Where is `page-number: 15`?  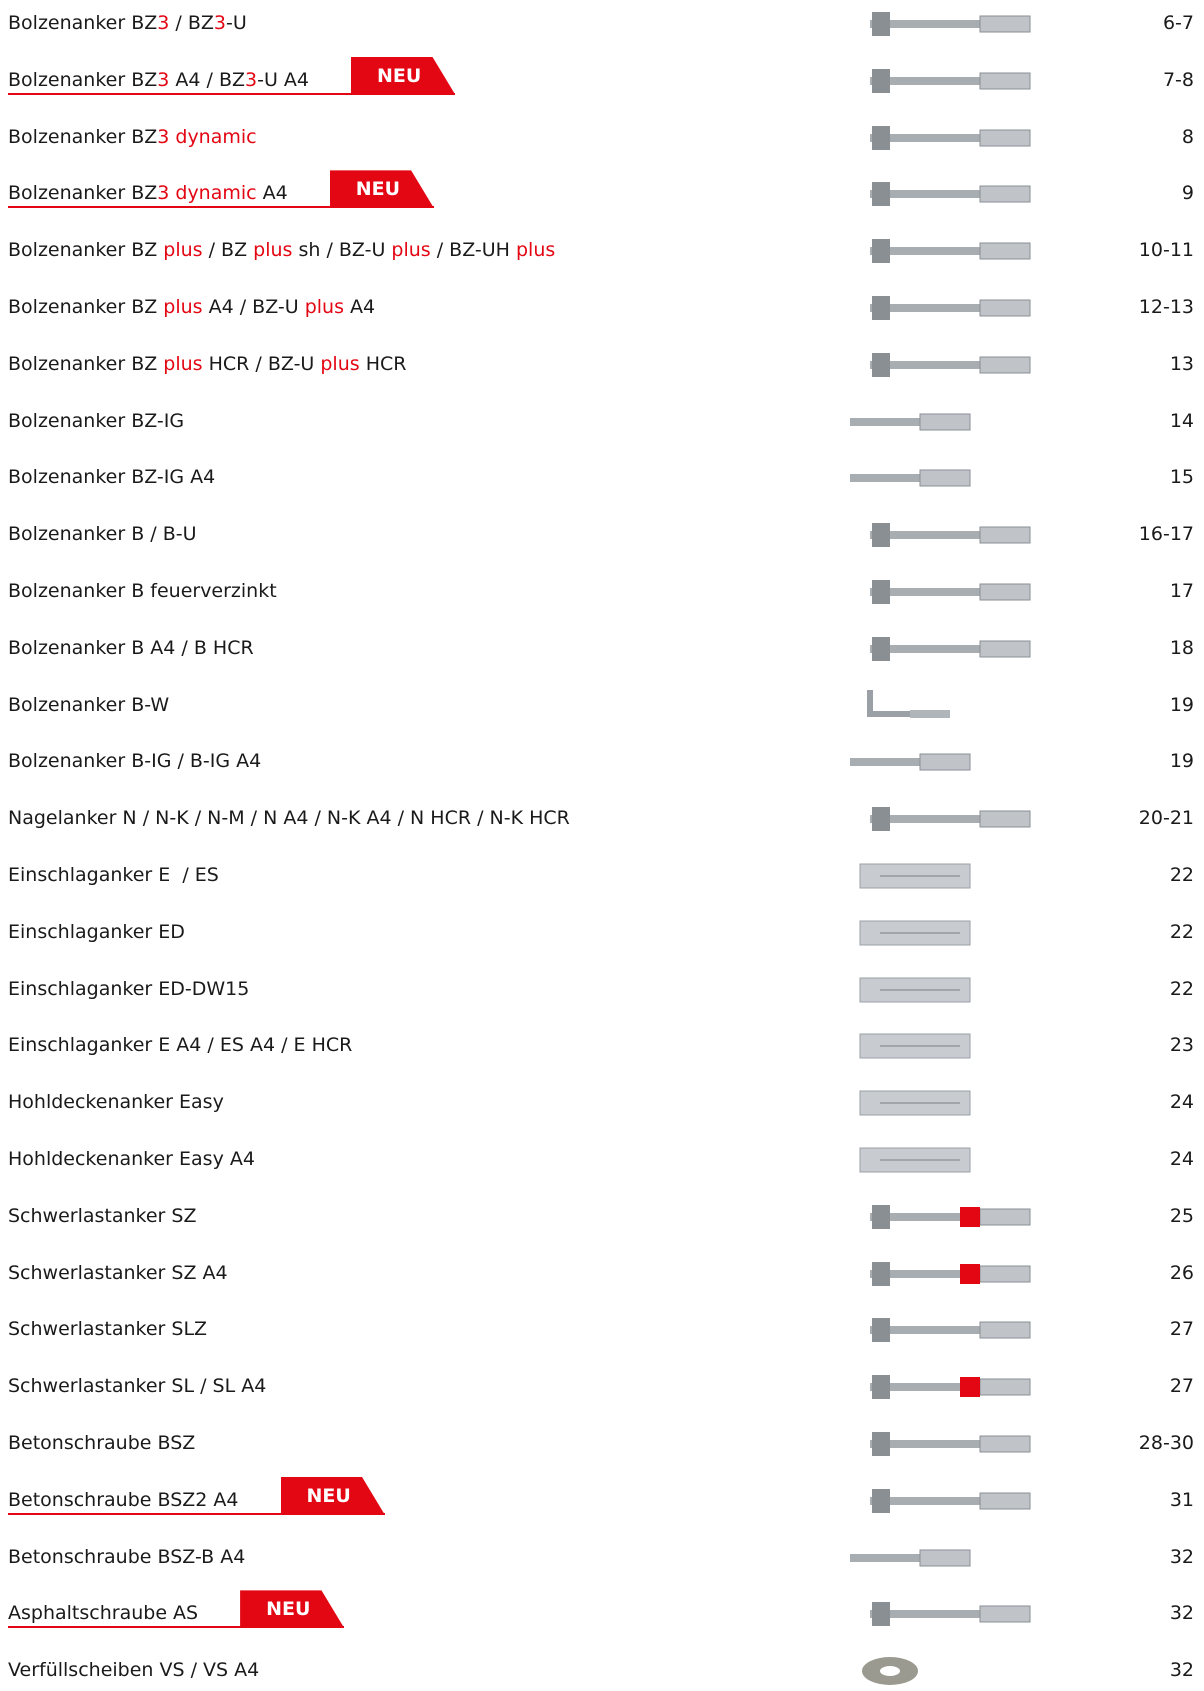 page-number: 15 is located at coordinates (1181, 477).